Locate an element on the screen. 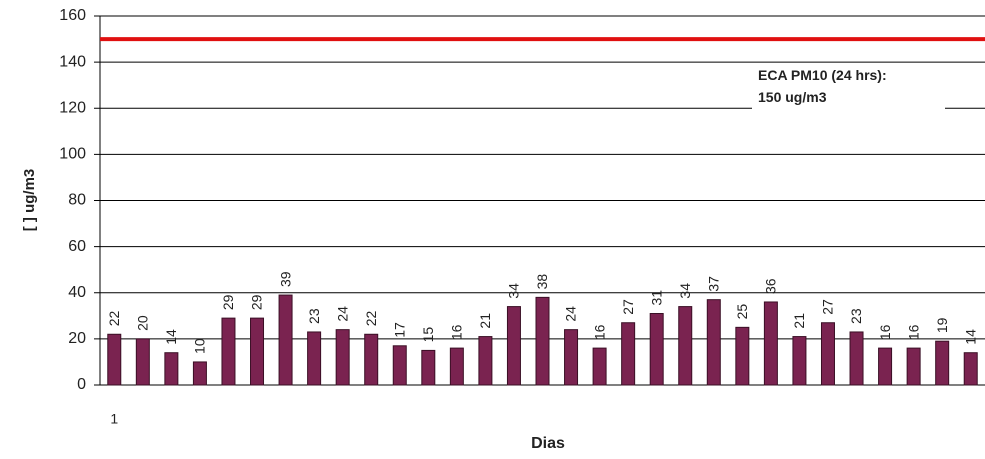 The height and width of the screenshot is (459, 985). y-tick-label: 100 is located at coordinates (72, 154).